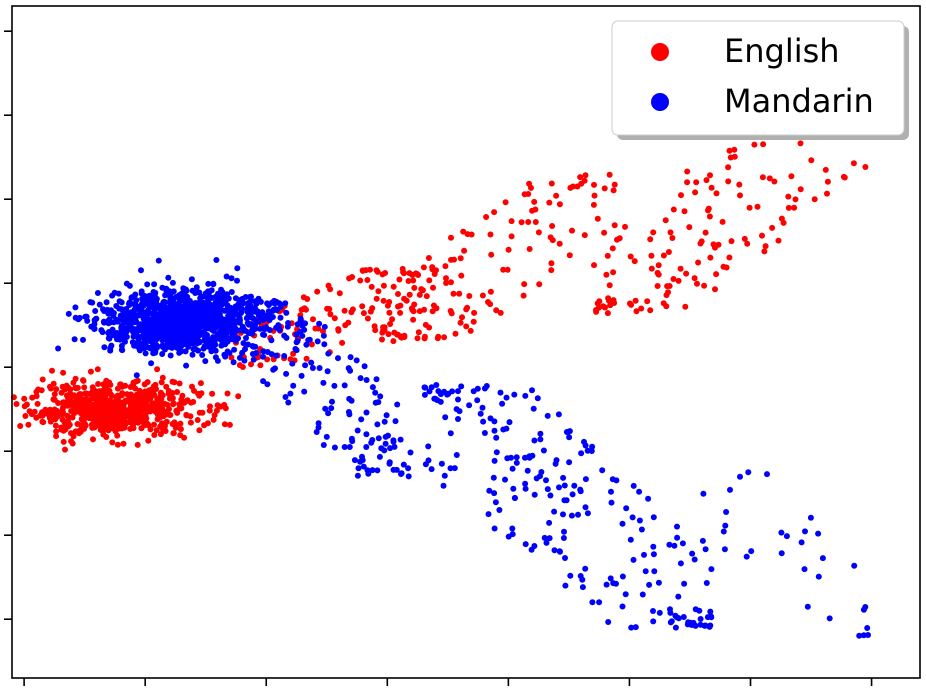  Describe the element at coordinates (660, 52) in the screenshot. I see `legend-marker-english` at that location.